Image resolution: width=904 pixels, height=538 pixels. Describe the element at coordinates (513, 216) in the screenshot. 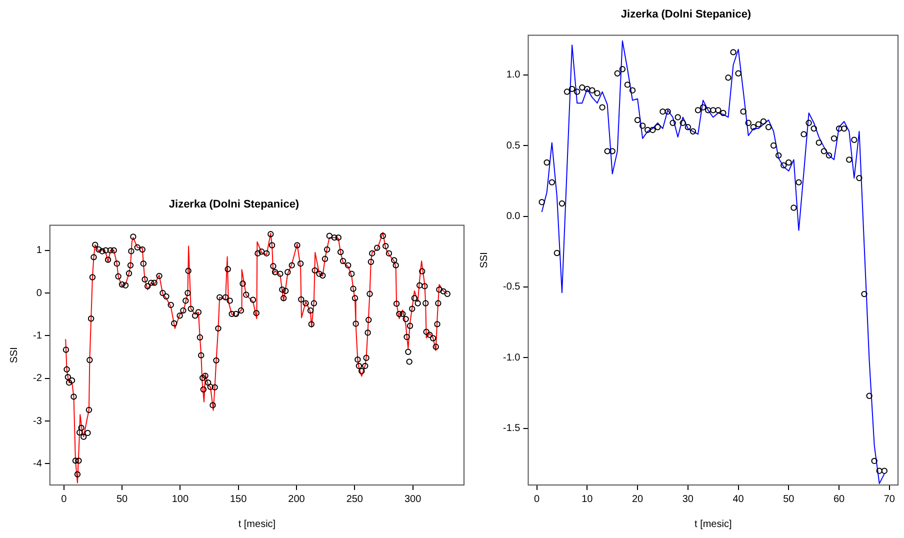

I see `y-tick-label: 0.0` at that location.